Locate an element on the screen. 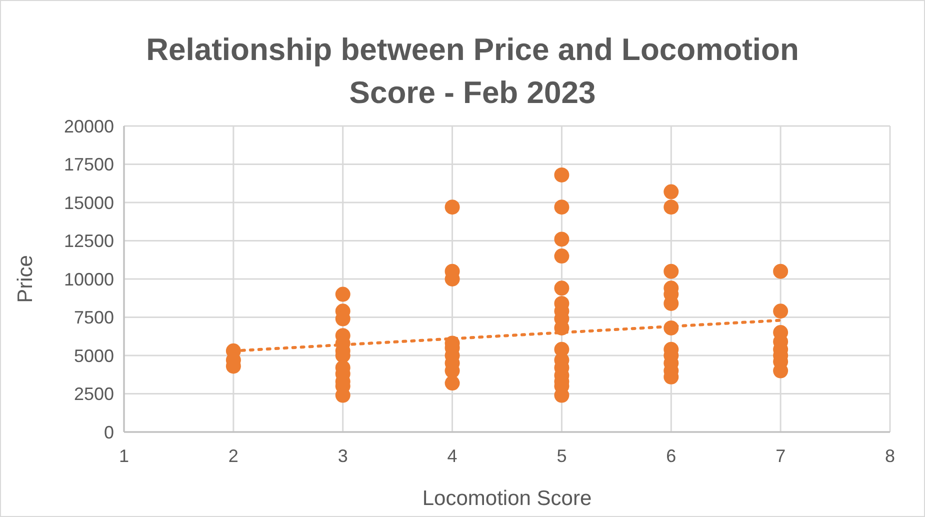 The image size is (925, 517). x-tick-label: 1 is located at coordinates (124, 456).